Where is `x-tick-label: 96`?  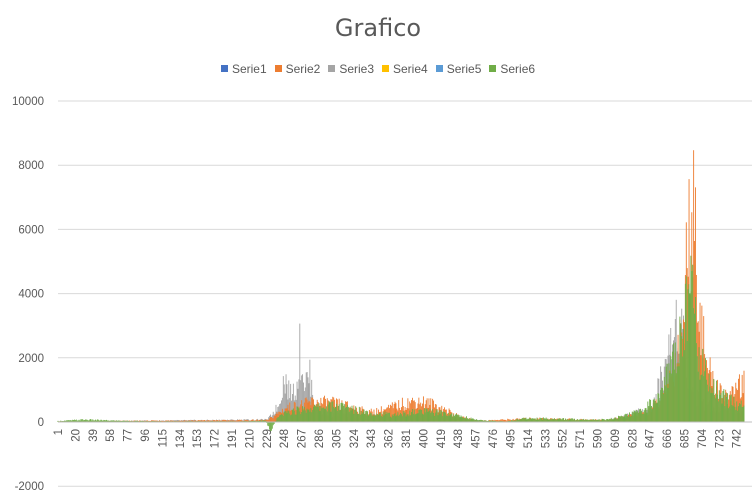
x-tick-label: 96 is located at coordinates (146, 435).